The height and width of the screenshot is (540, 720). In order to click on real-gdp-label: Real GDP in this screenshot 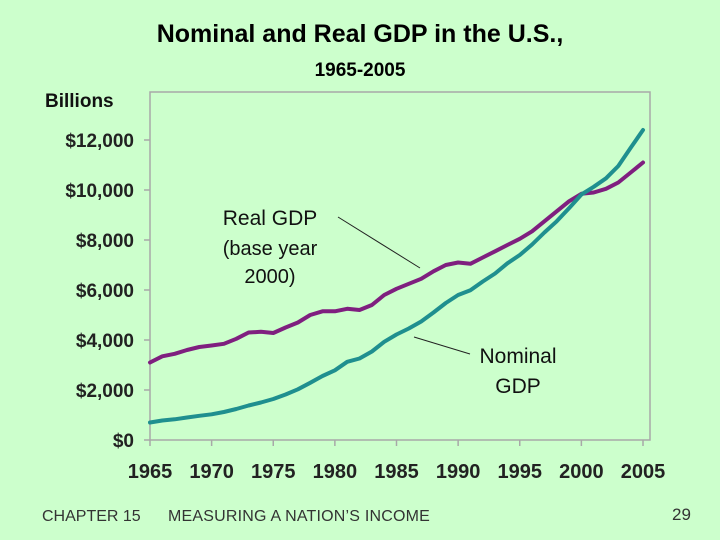, I will do `click(270, 218)`.